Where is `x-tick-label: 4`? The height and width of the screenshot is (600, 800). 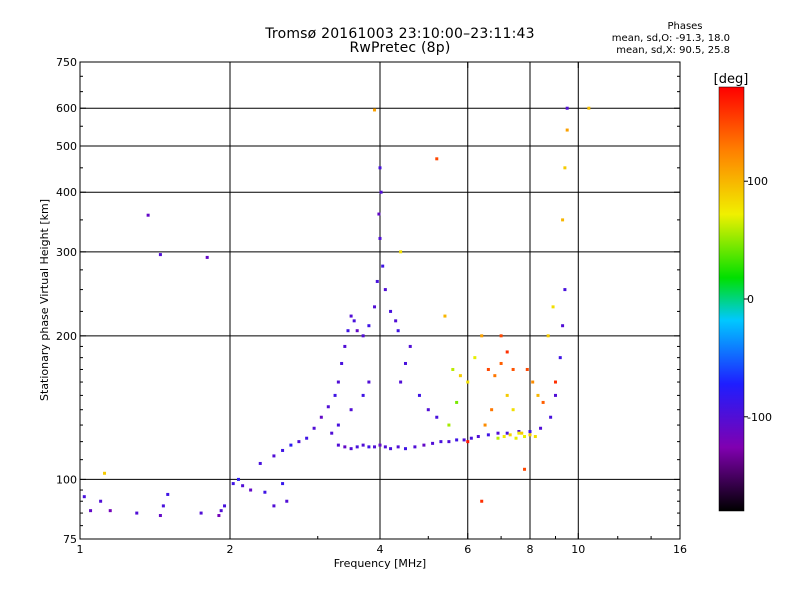 x-tick-label: 4 is located at coordinates (380, 549).